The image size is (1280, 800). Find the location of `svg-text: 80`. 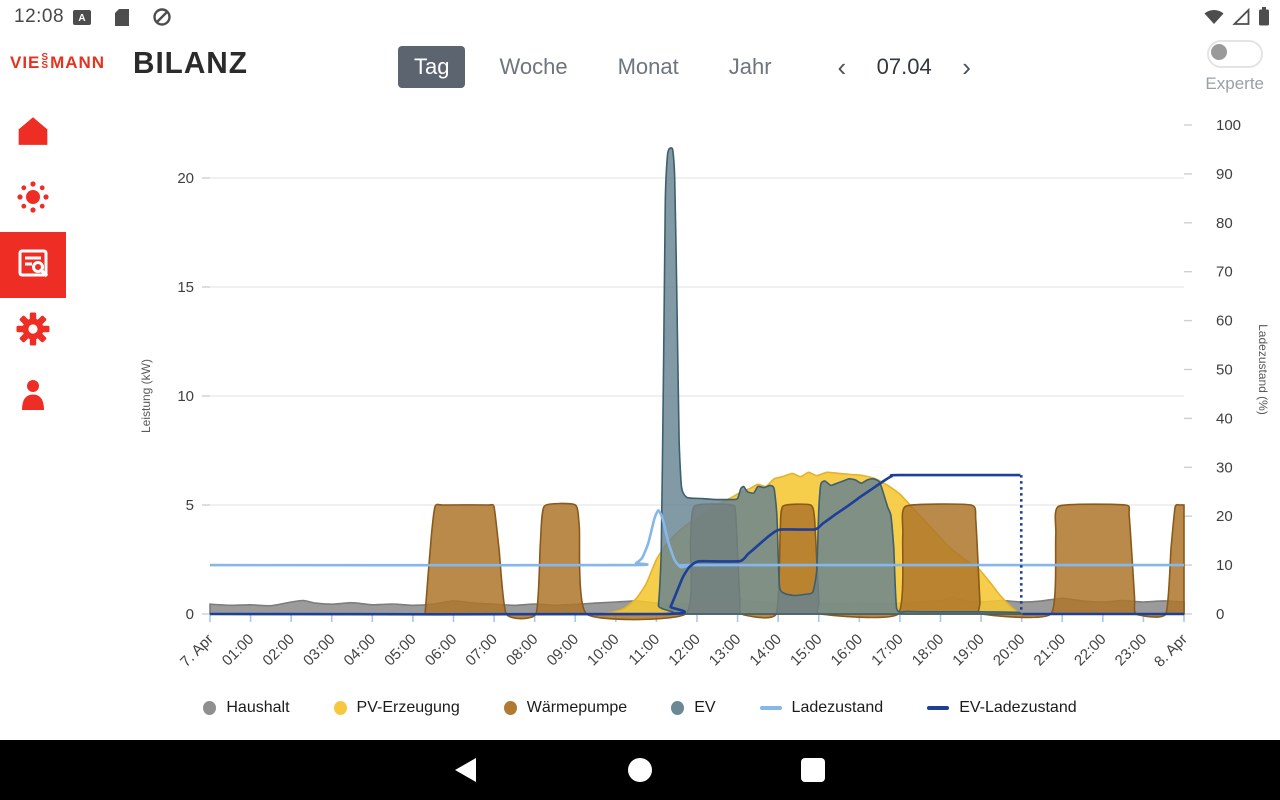

svg-text: 80 is located at coordinates (1224, 223).